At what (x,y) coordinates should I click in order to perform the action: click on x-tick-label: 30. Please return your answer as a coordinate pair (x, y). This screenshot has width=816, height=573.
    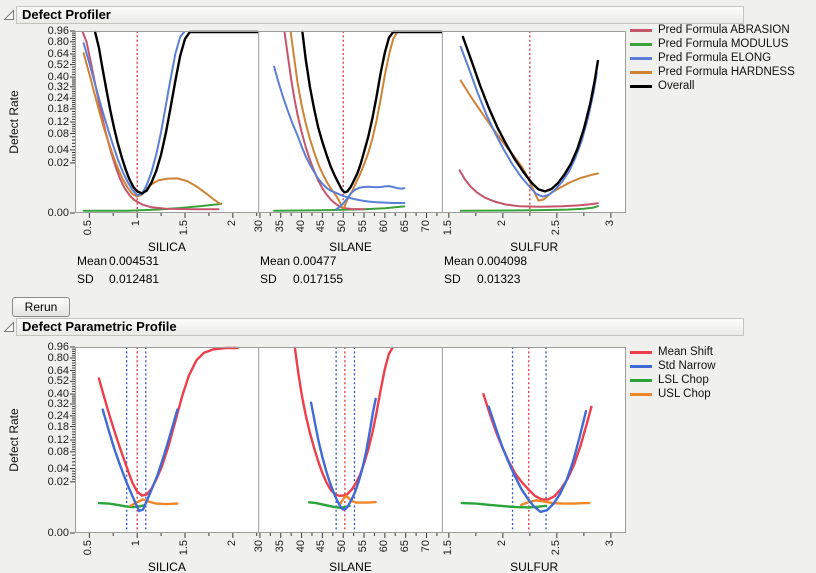
    Looking at the image, I should click on (258, 546).